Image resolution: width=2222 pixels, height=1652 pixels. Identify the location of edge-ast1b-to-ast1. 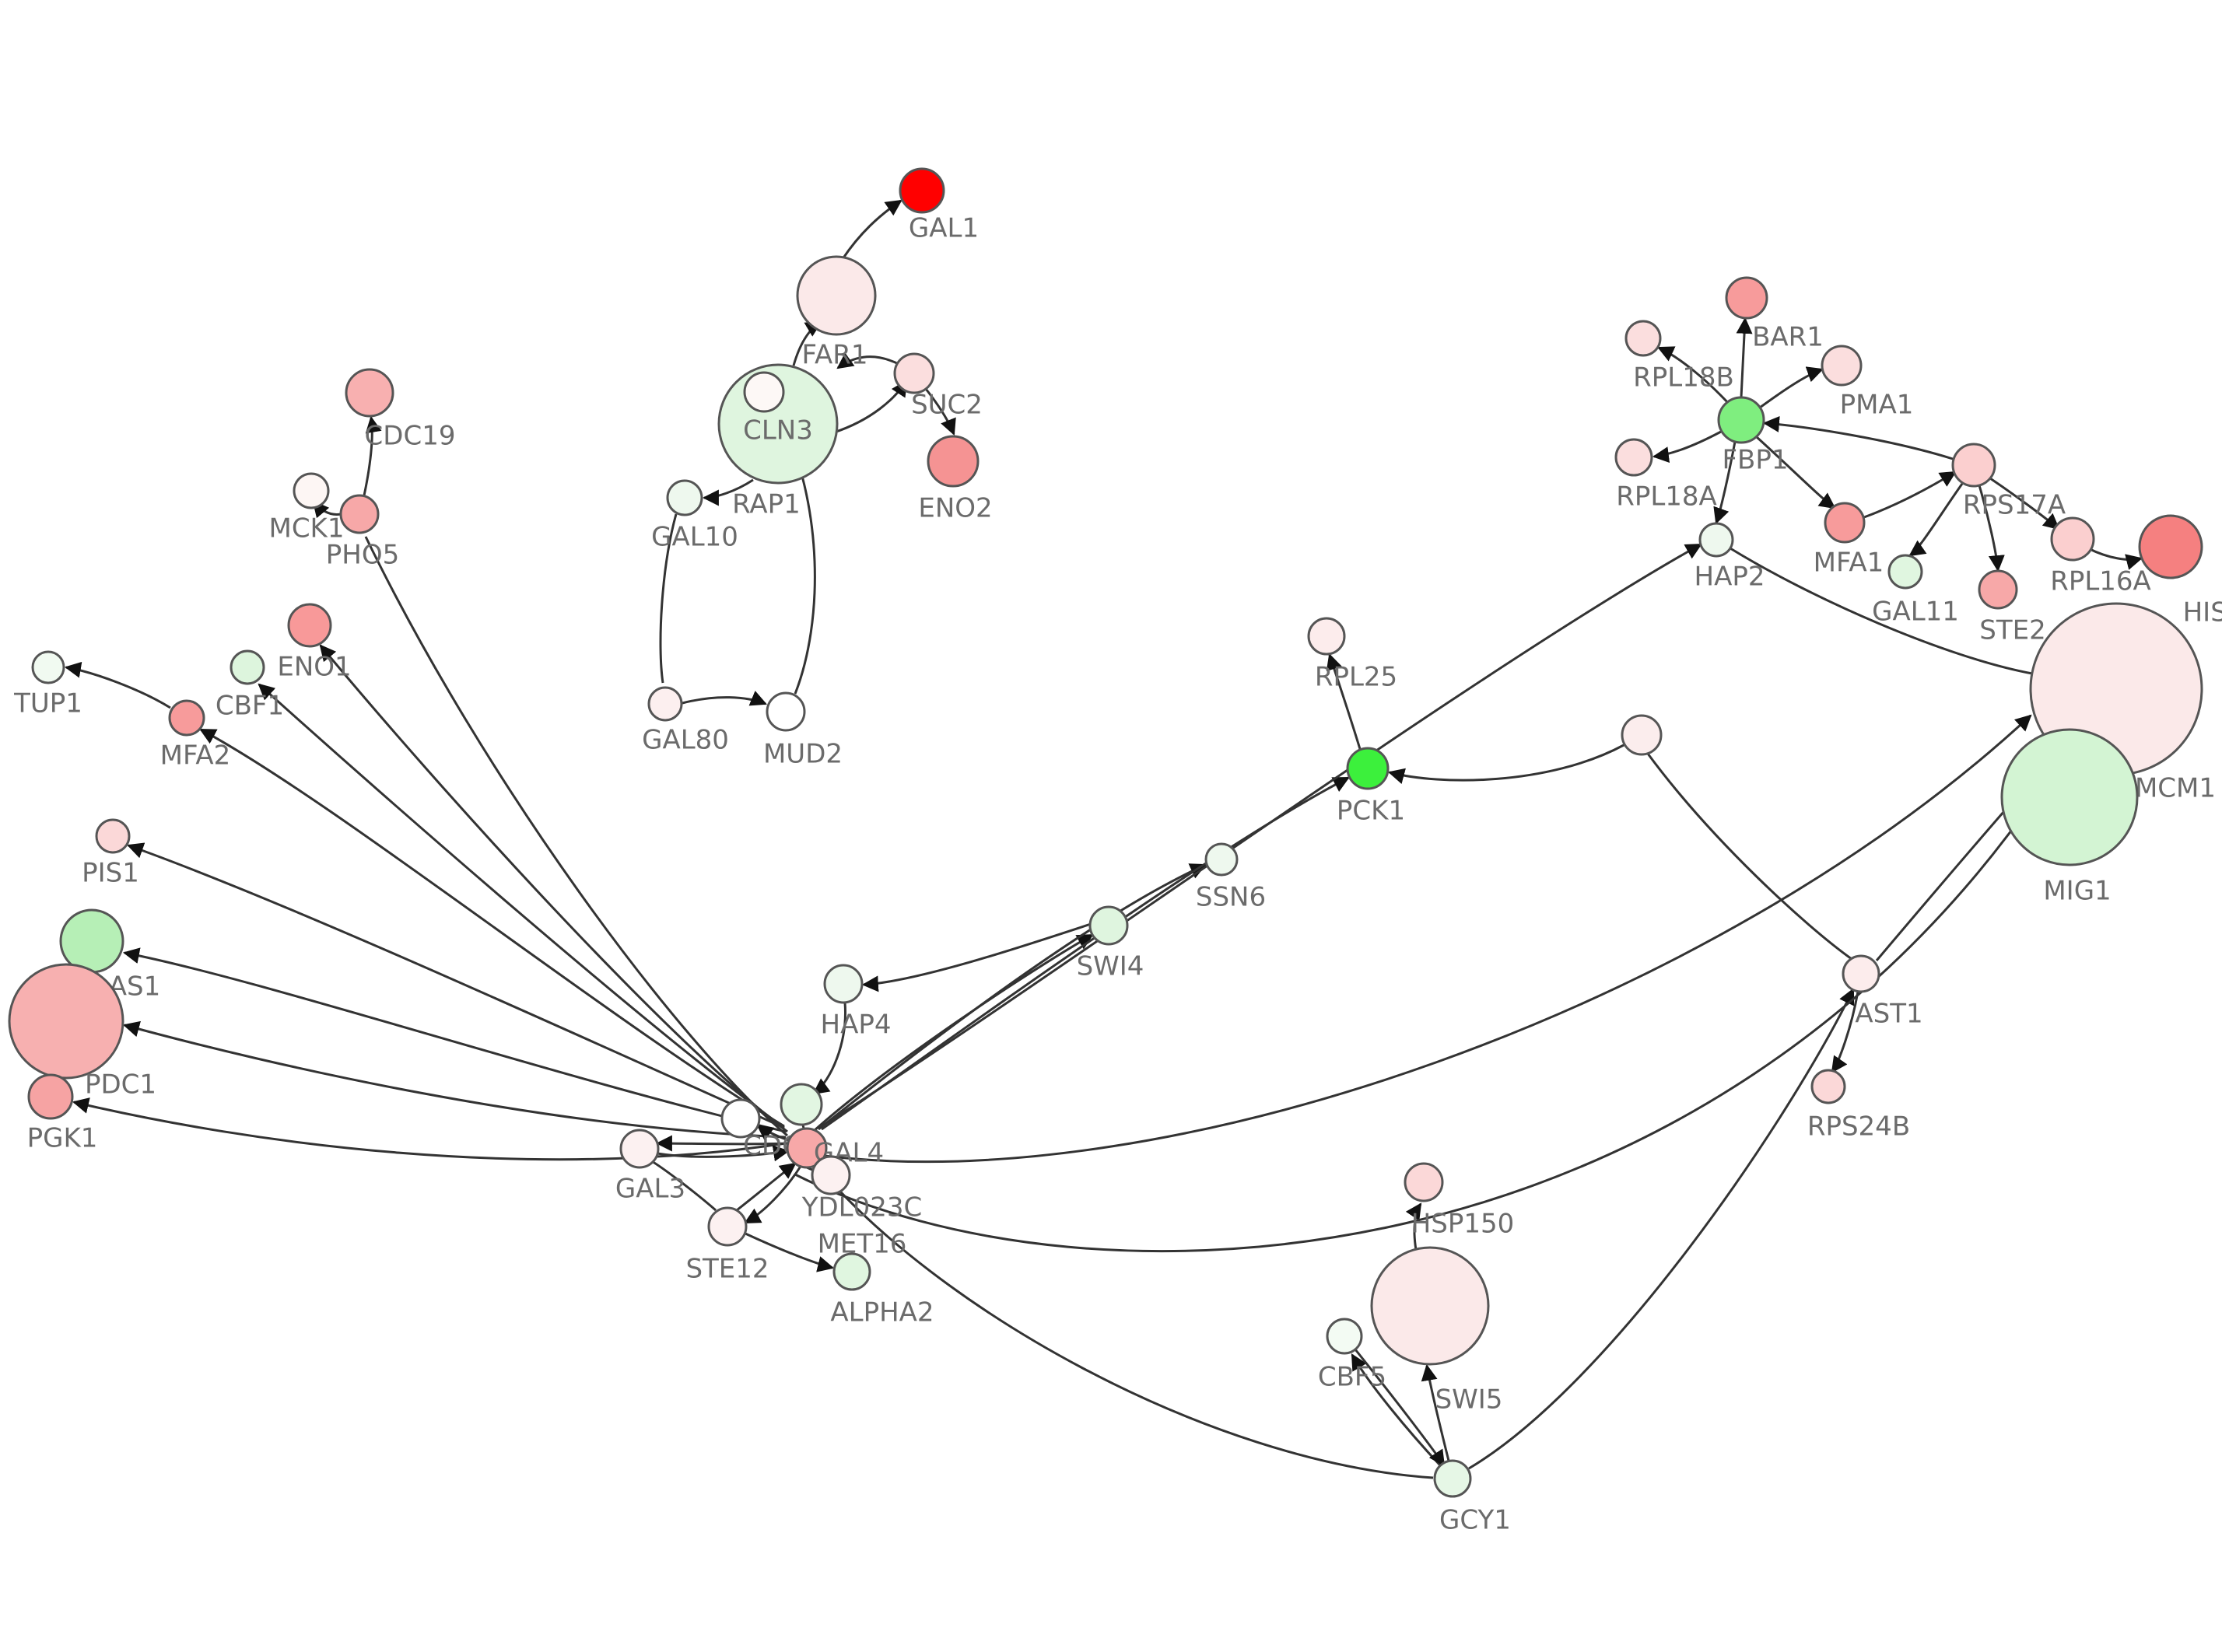
(1749, 857).